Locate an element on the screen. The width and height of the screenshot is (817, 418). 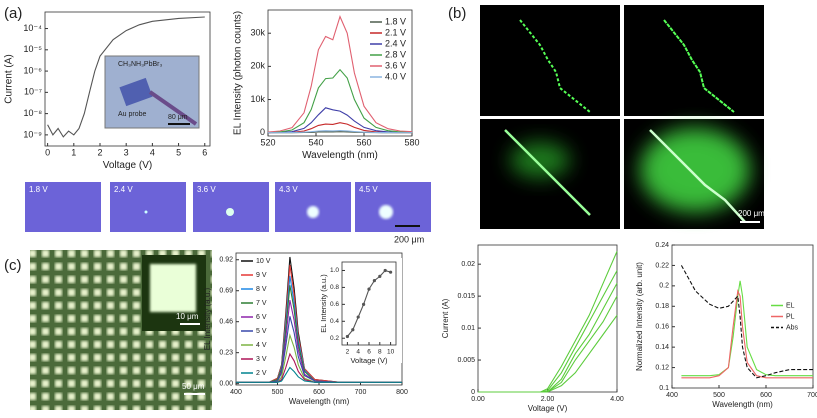
scale-label: 80 μm is located at coordinates (178, 117).